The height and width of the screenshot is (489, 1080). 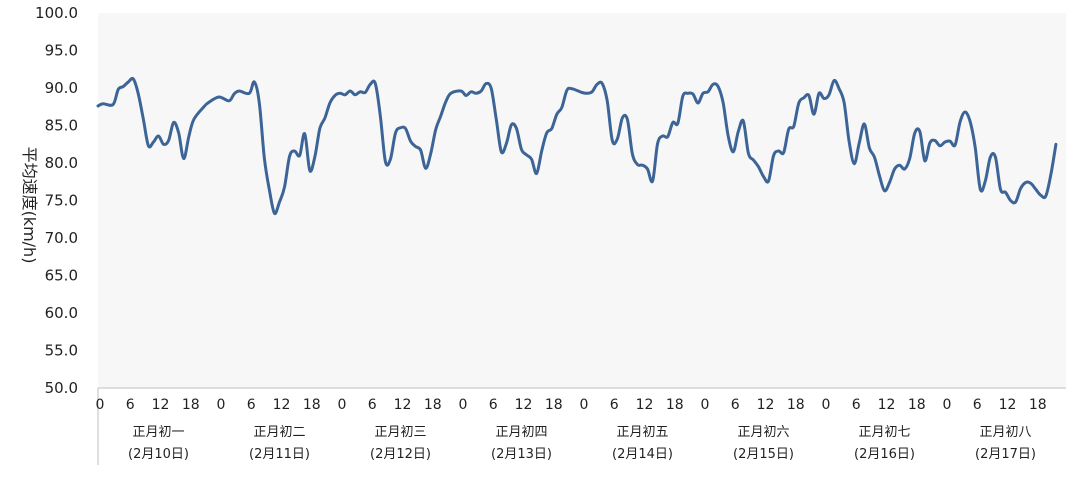 I want to click on y-tick-label: 80.0, so click(x=61, y=163).